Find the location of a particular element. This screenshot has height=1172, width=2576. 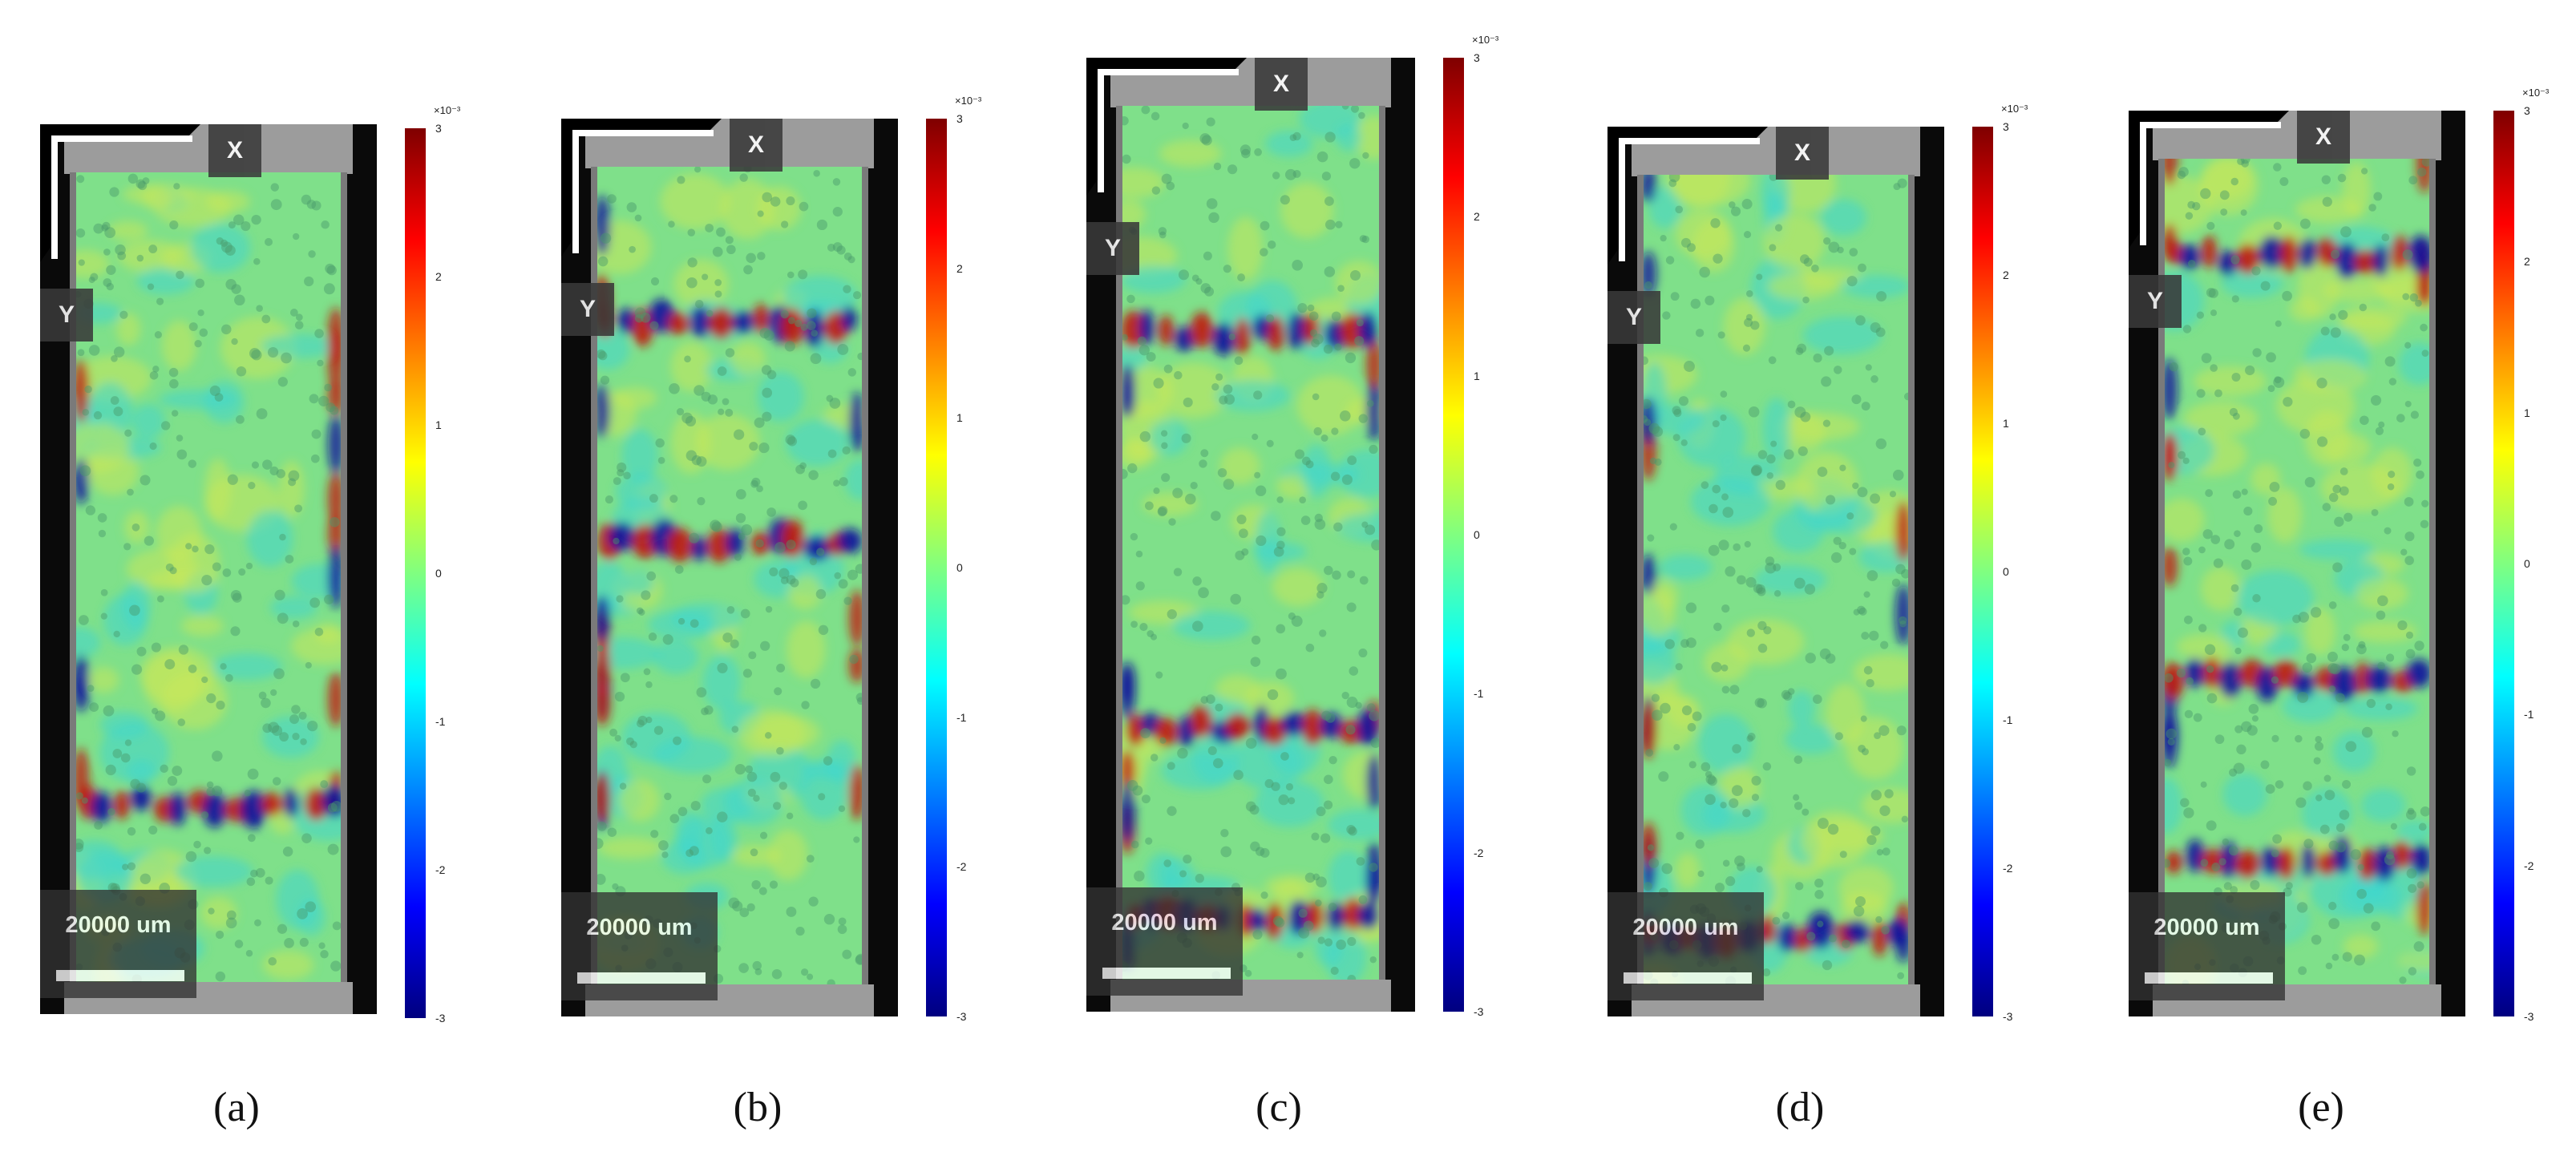

panel-caption: (b) is located at coordinates (758, 1107).